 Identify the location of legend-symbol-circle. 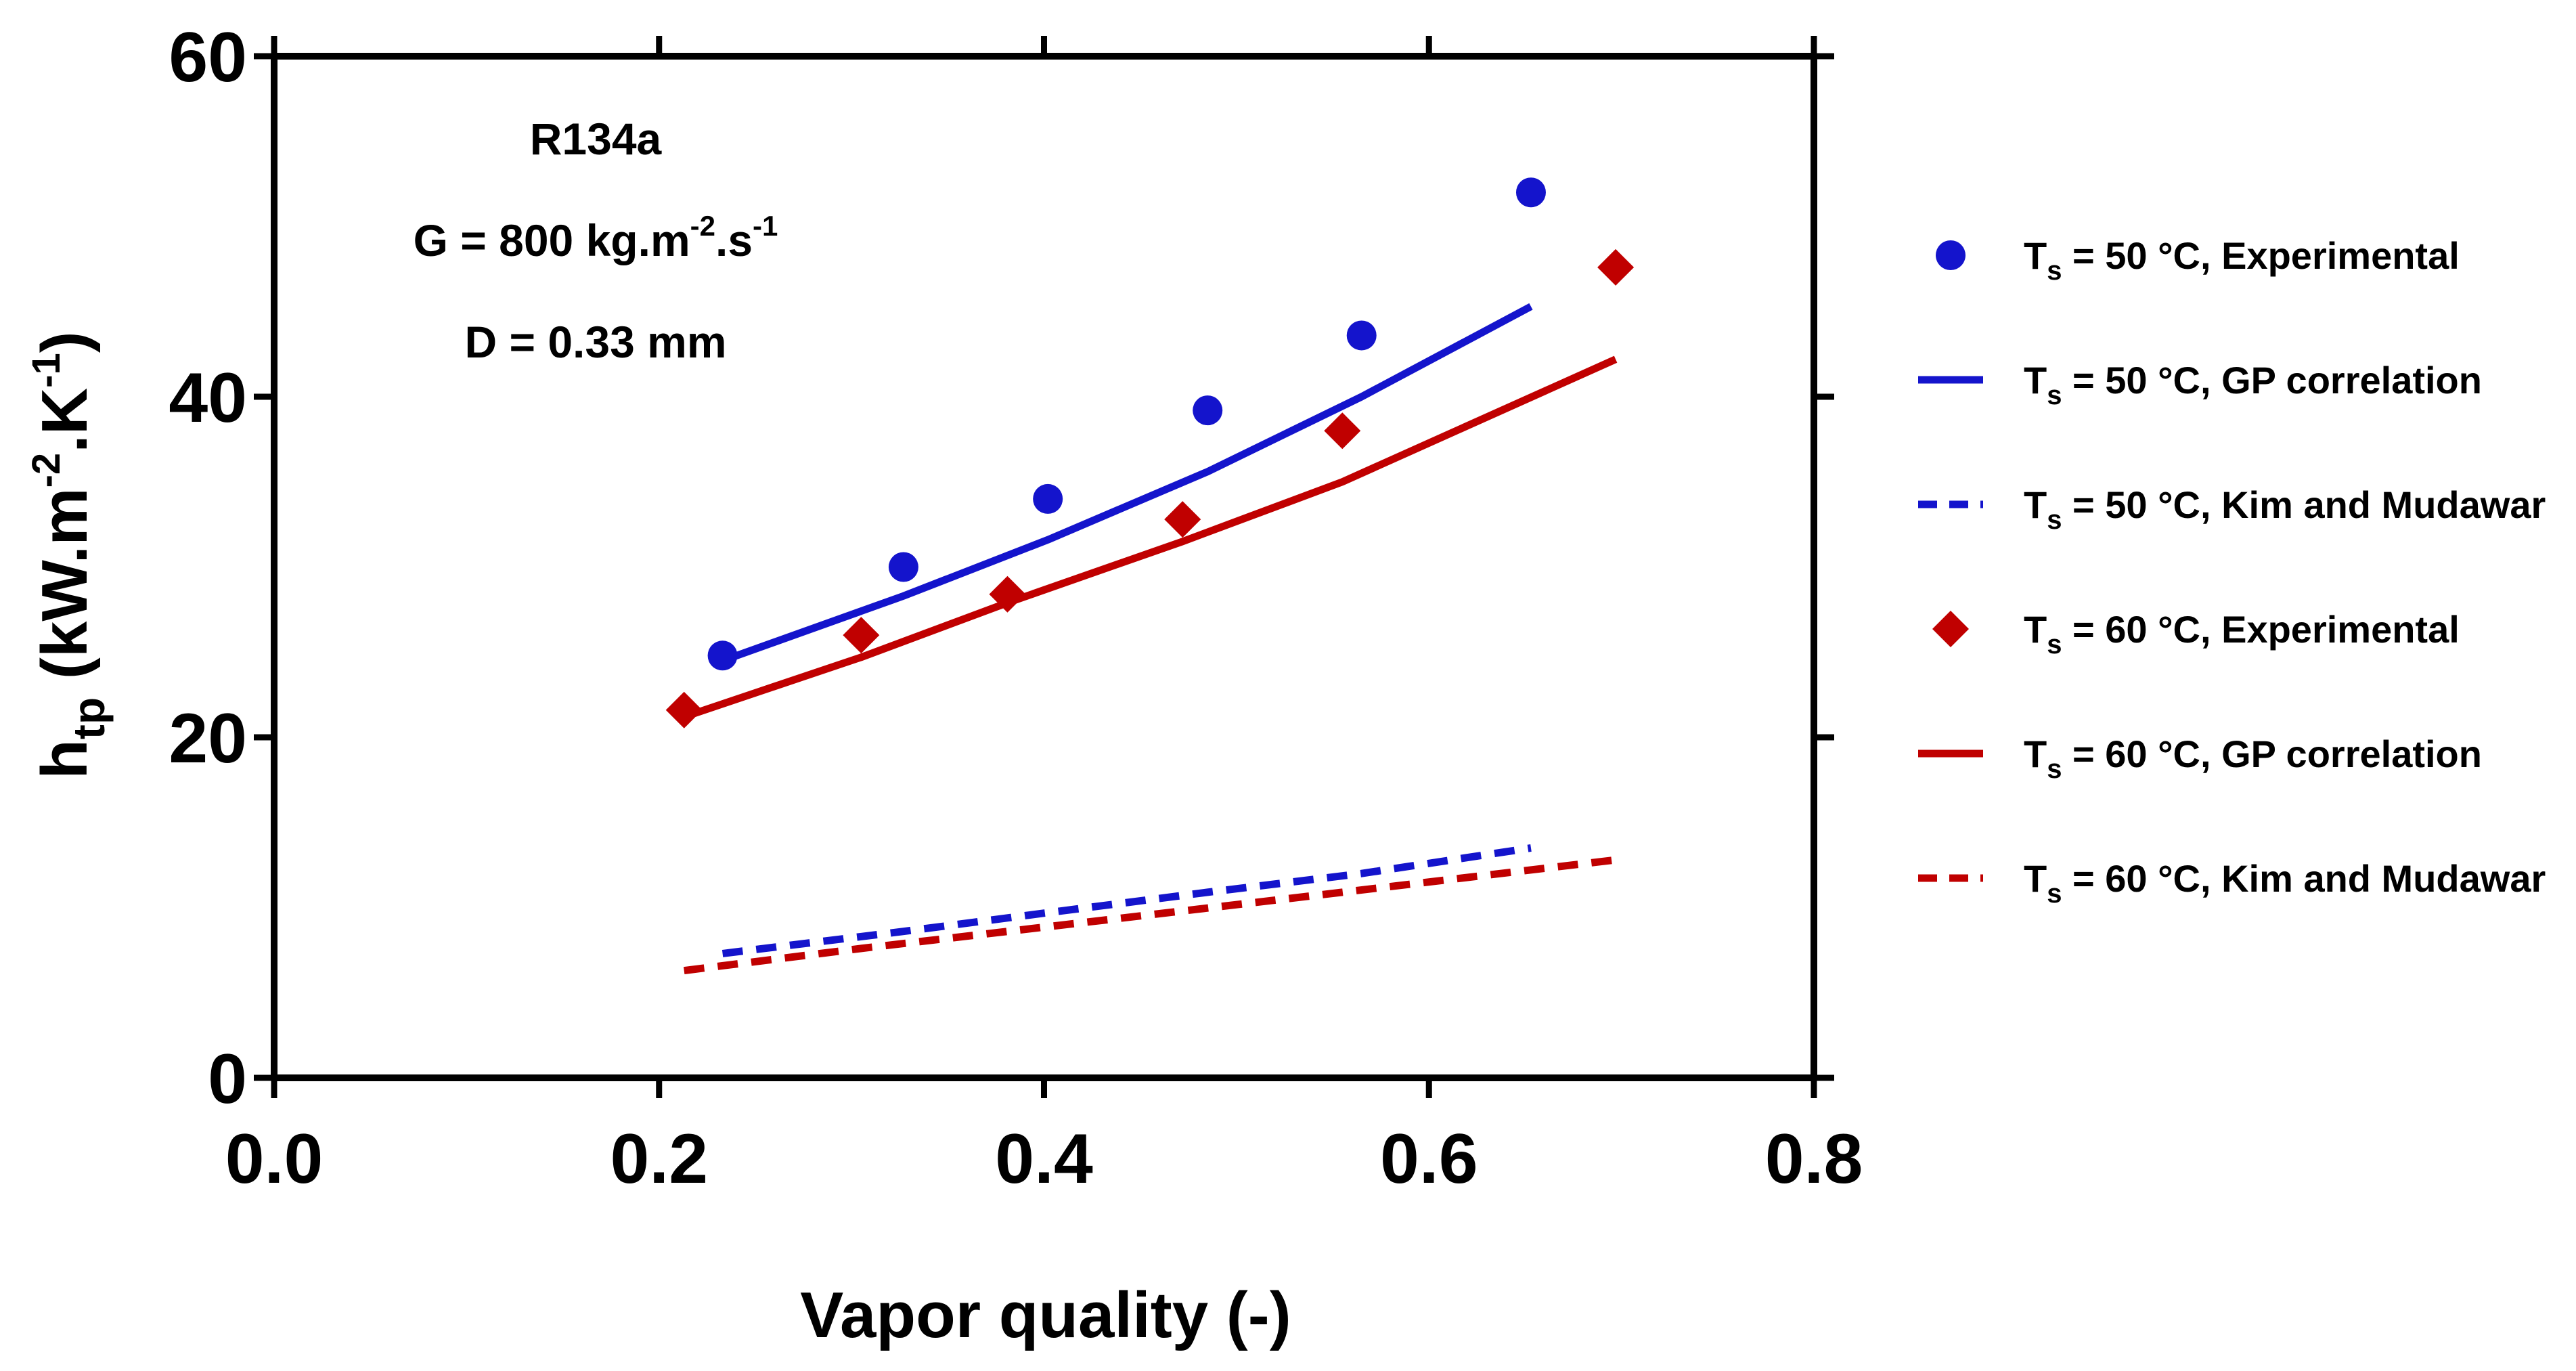
(1951, 255).